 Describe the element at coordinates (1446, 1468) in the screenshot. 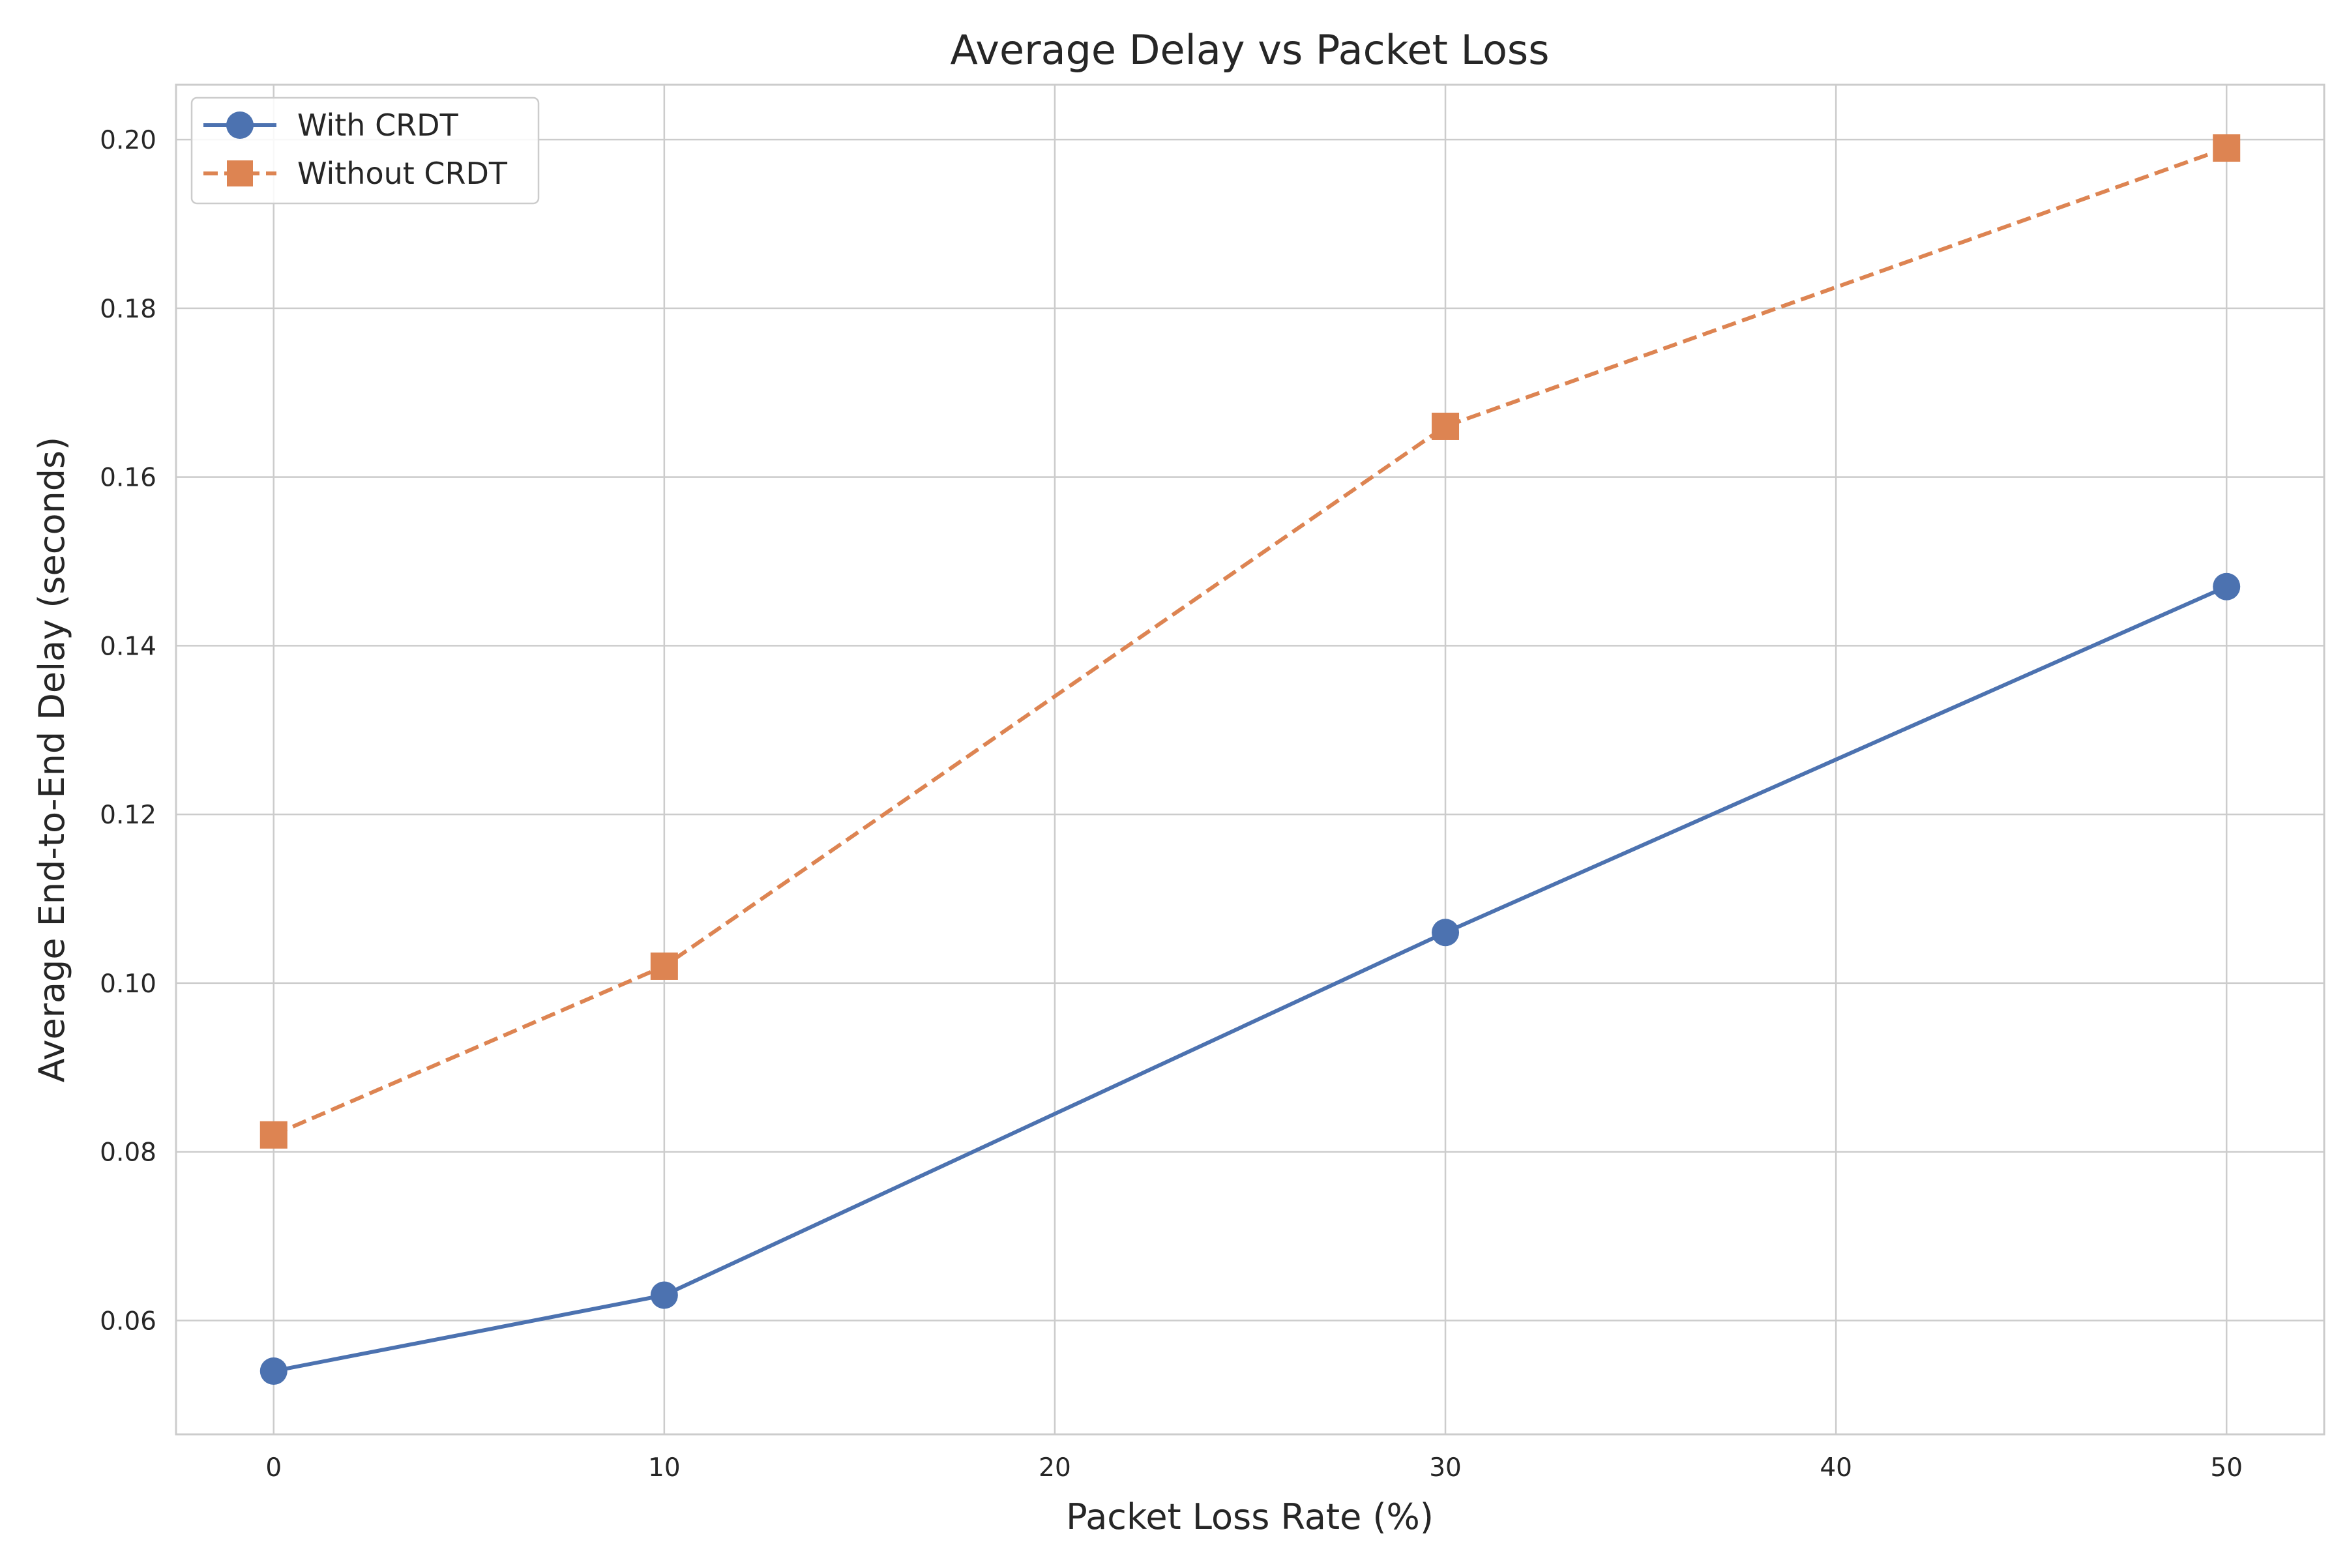

I see `x-tick-label: 30` at that location.